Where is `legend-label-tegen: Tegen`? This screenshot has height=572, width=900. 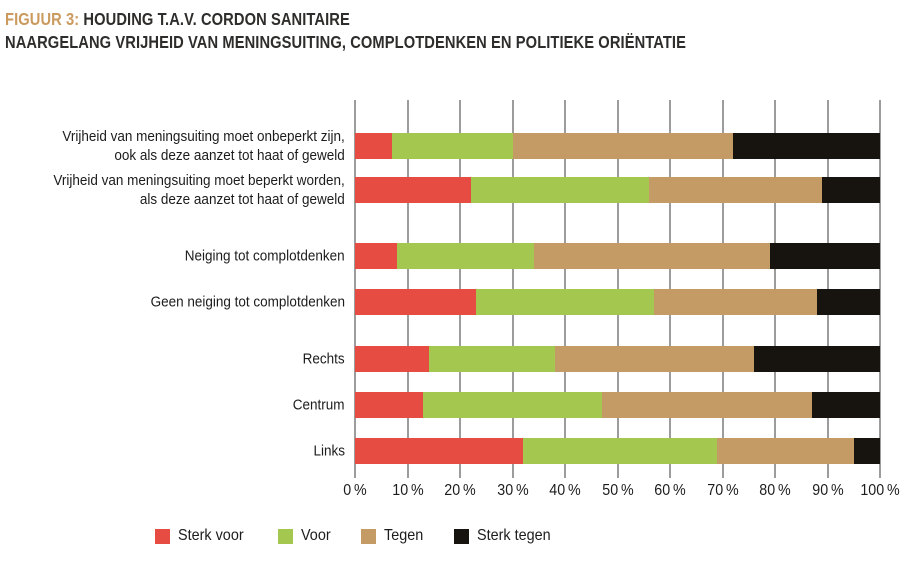 legend-label-tegen: Tegen is located at coordinates (403, 535).